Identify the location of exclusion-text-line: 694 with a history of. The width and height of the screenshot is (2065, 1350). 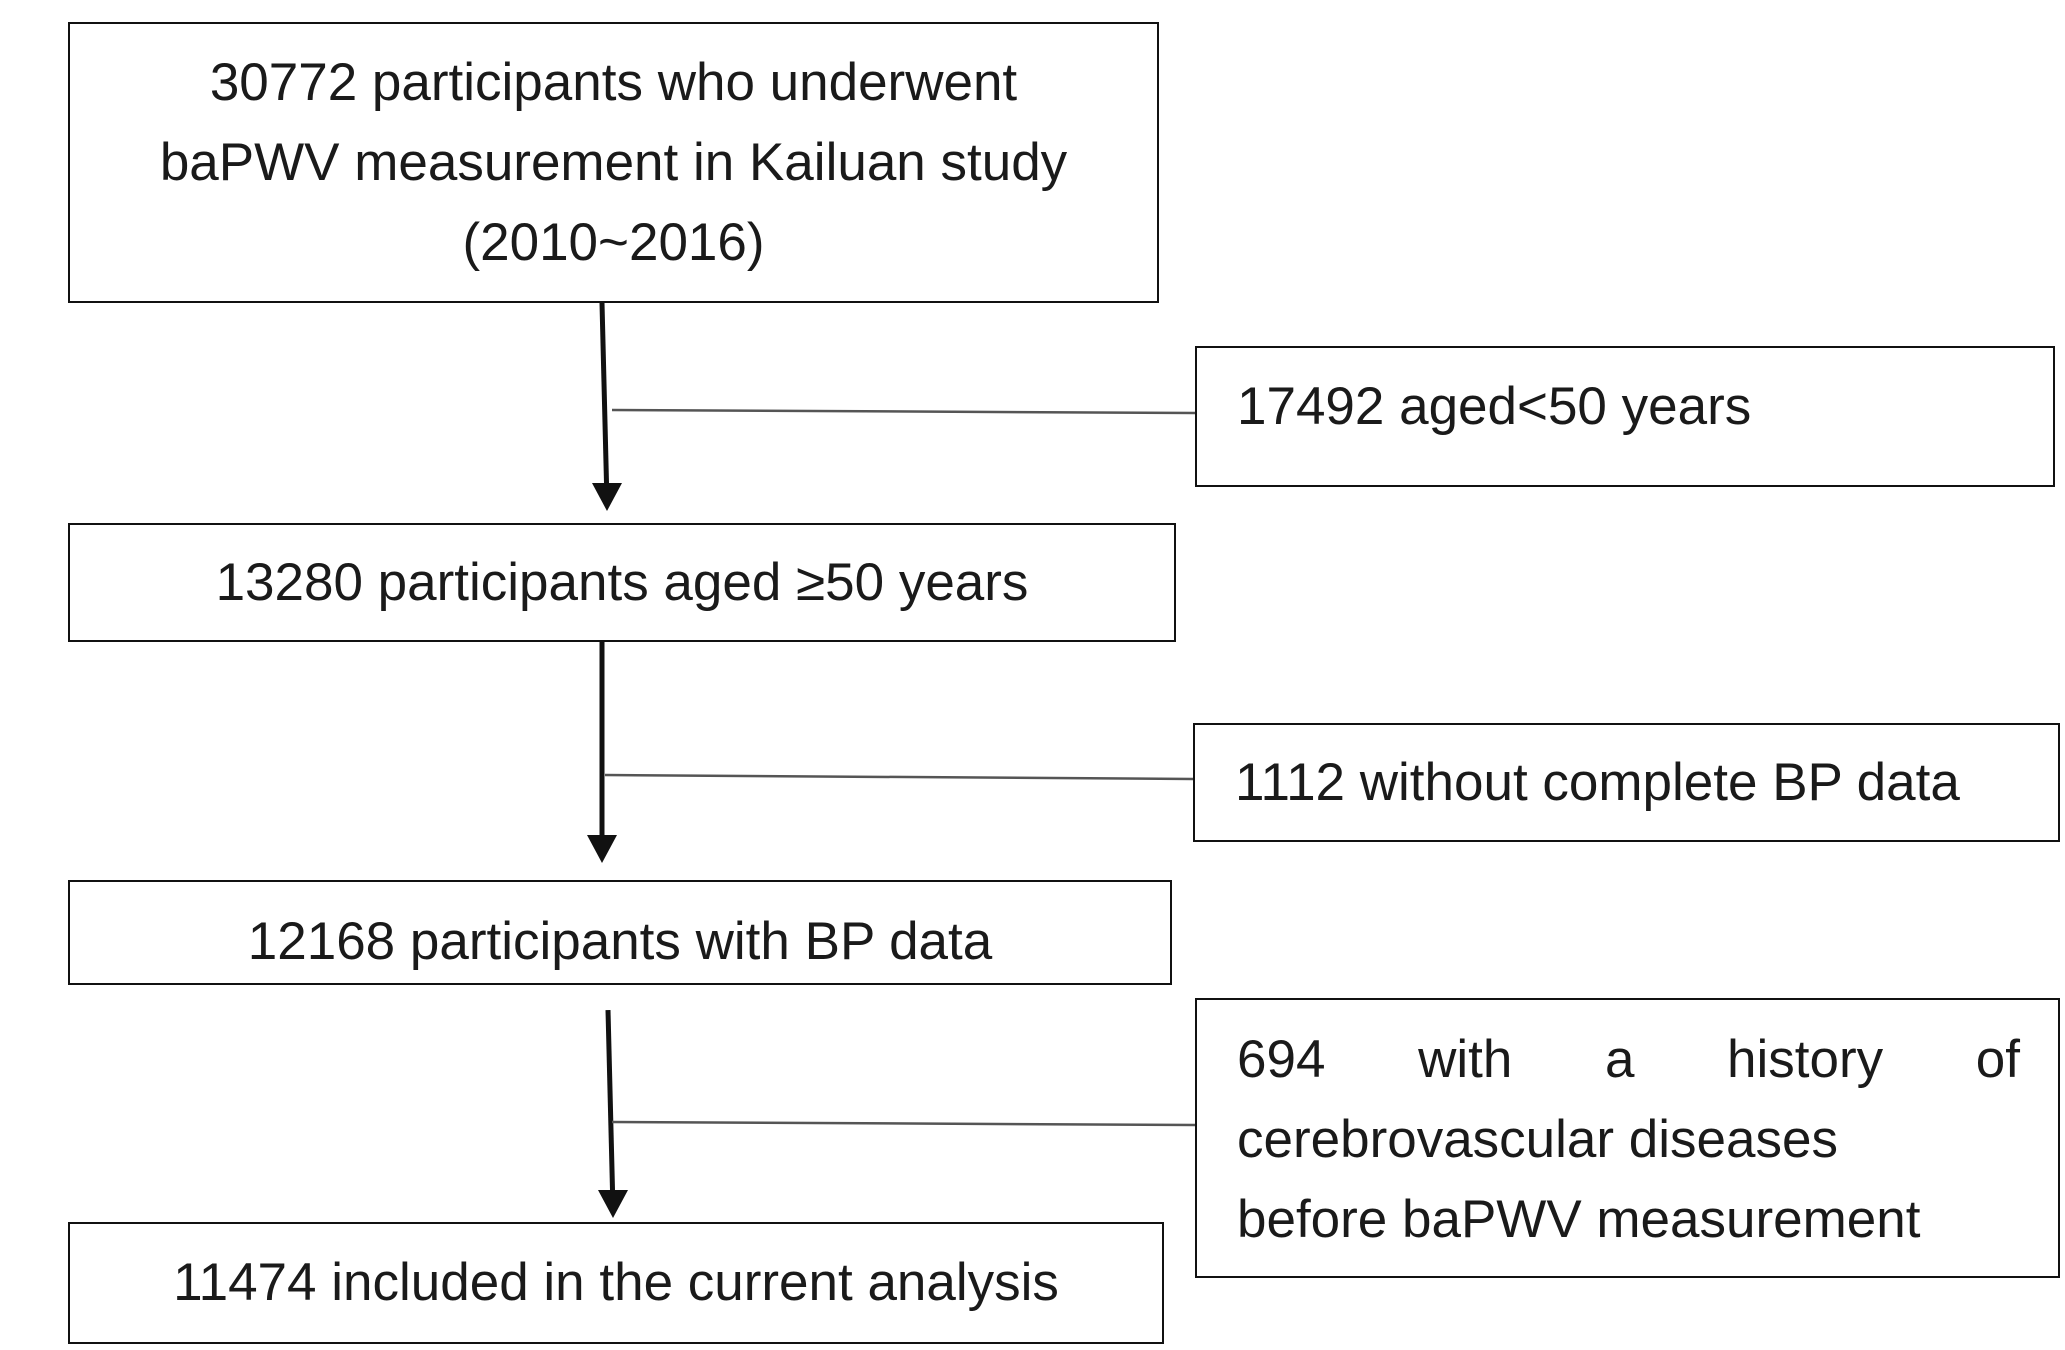
(1628, 1059).